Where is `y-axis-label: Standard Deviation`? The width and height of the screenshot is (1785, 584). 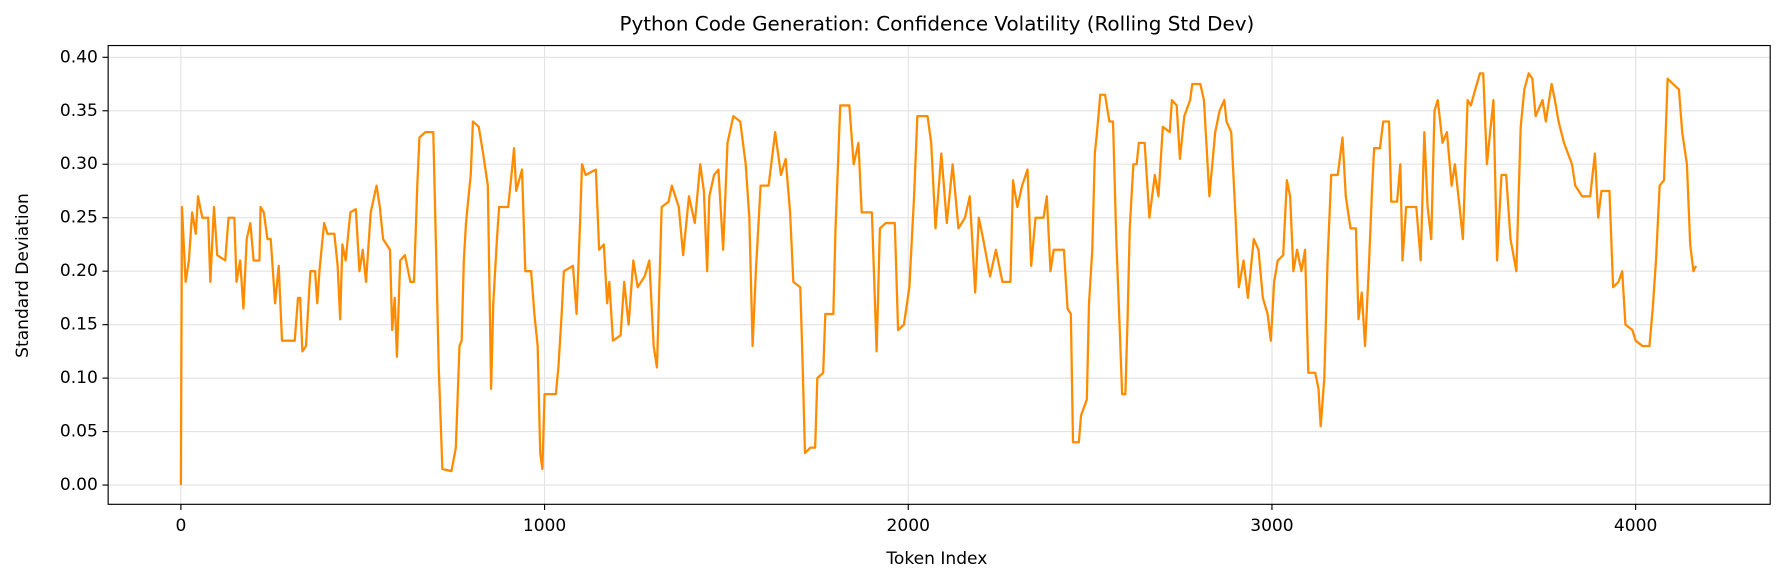 y-axis-label: Standard Deviation is located at coordinates (23, 275).